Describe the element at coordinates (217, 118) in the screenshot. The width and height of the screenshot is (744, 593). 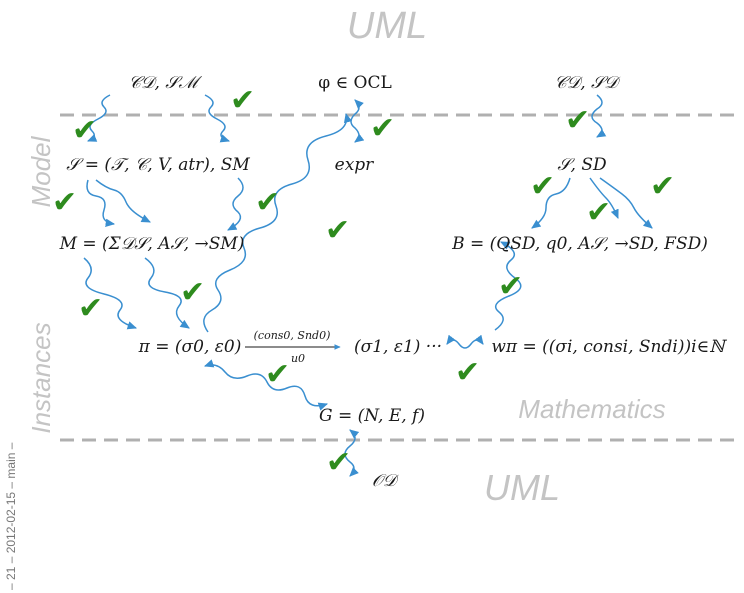
I see `arrow-cdsm-to-sm` at that location.